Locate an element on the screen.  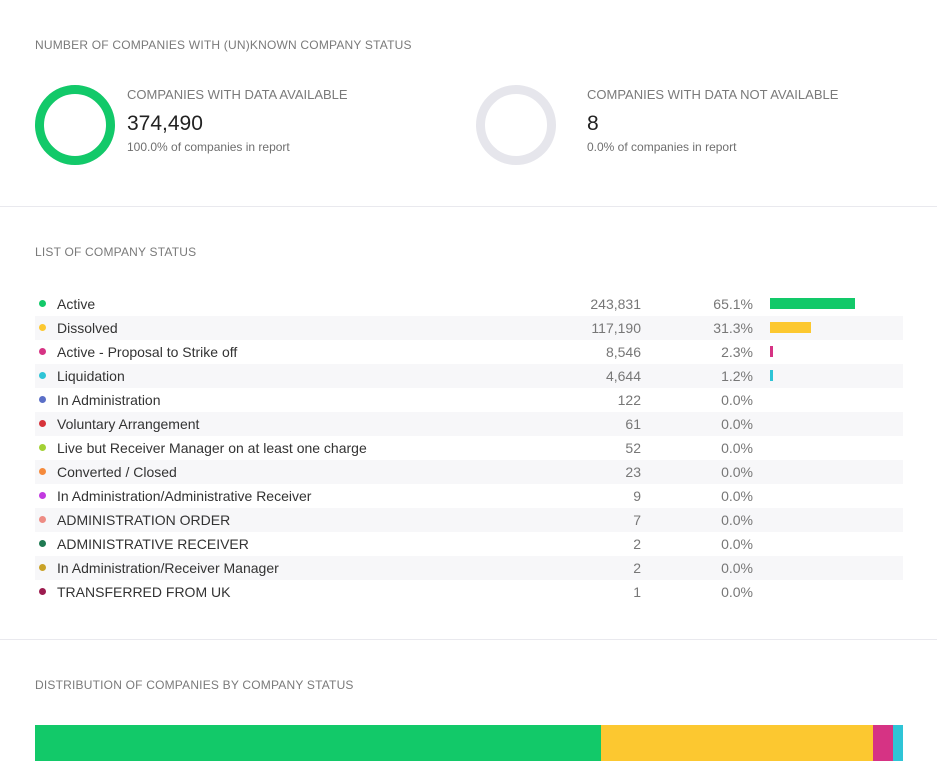
status-row: Active - Proposal to Strike off 8,546 2.3% is located at coordinates (469, 352).